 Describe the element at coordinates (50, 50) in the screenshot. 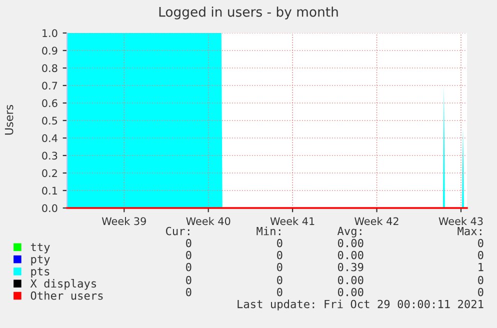

I see `y-tick-label: 0.9` at that location.